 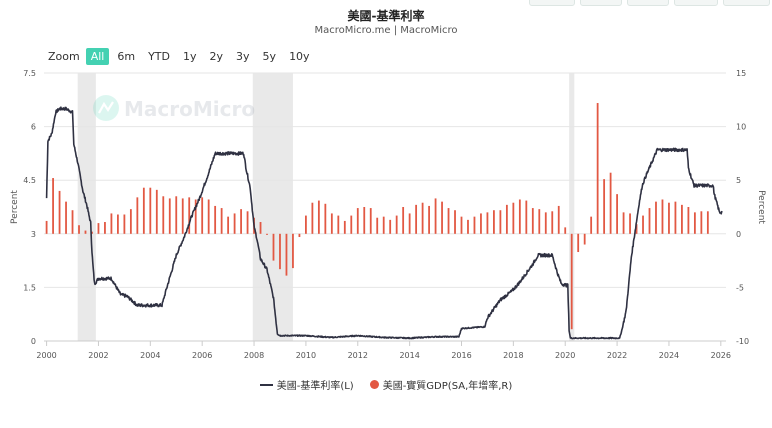 I want to click on x-axis-tick-label: 2008, so click(x=254, y=355).